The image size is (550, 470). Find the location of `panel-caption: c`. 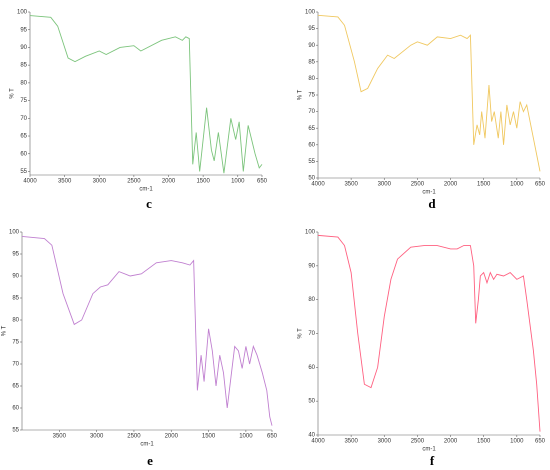

panel-caption: c is located at coordinates (149, 203).